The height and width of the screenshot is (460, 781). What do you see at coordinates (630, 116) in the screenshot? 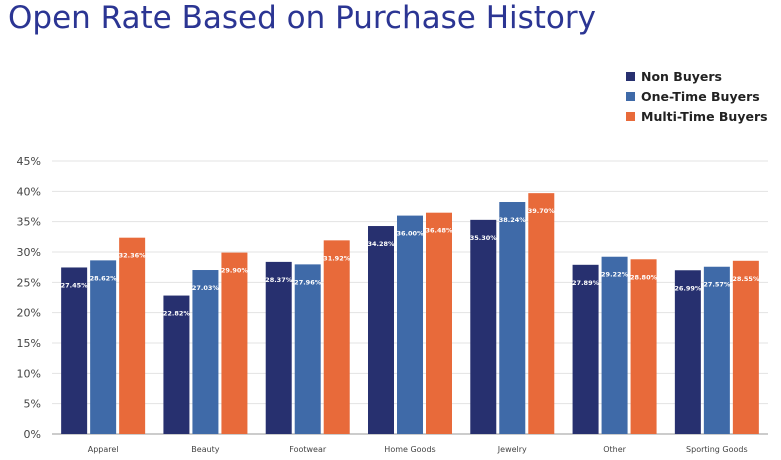
I see `legend-swatch-multi-time-buyers` at bounding box center [630, 116].